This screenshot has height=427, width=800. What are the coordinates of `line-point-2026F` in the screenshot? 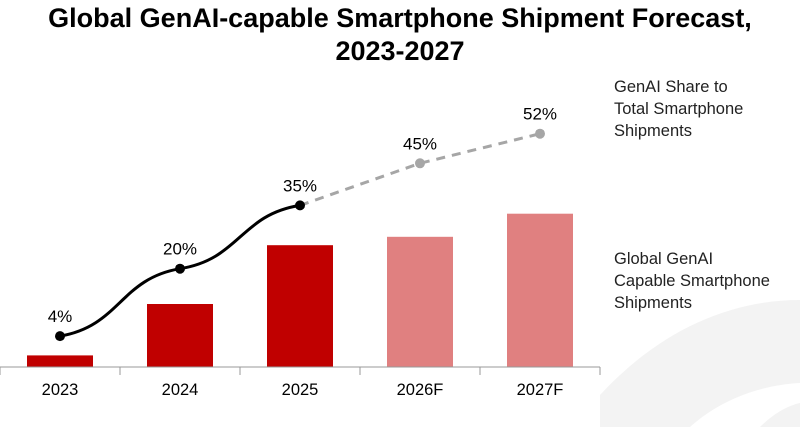 It's located at (420, 163).